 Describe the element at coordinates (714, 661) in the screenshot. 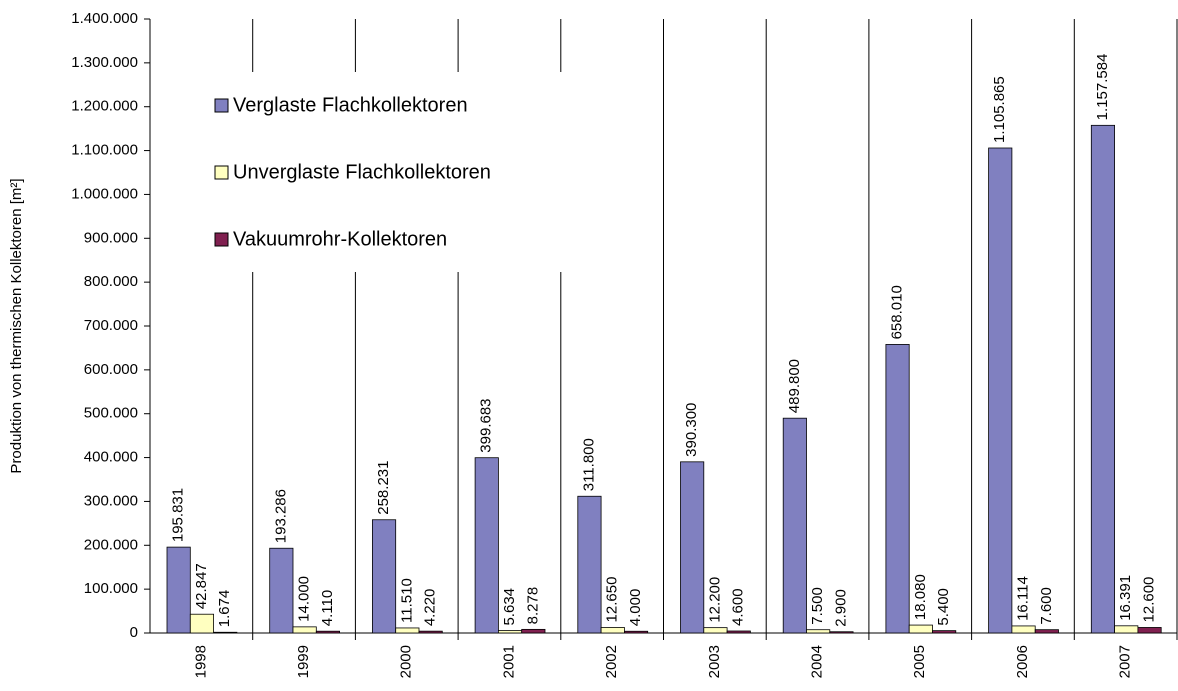

I see `x-tick-label: 2003` at that location.